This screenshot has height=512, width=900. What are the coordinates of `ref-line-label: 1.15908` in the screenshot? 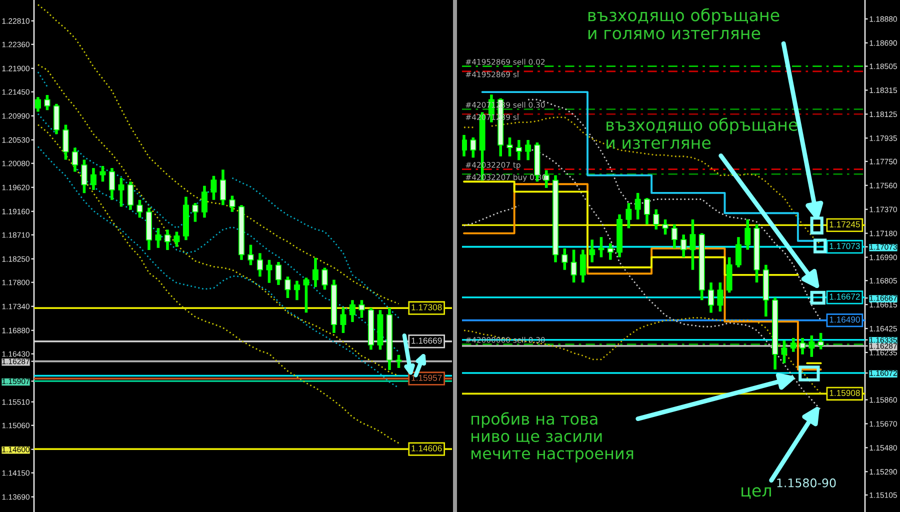 It's located at (845, 393).